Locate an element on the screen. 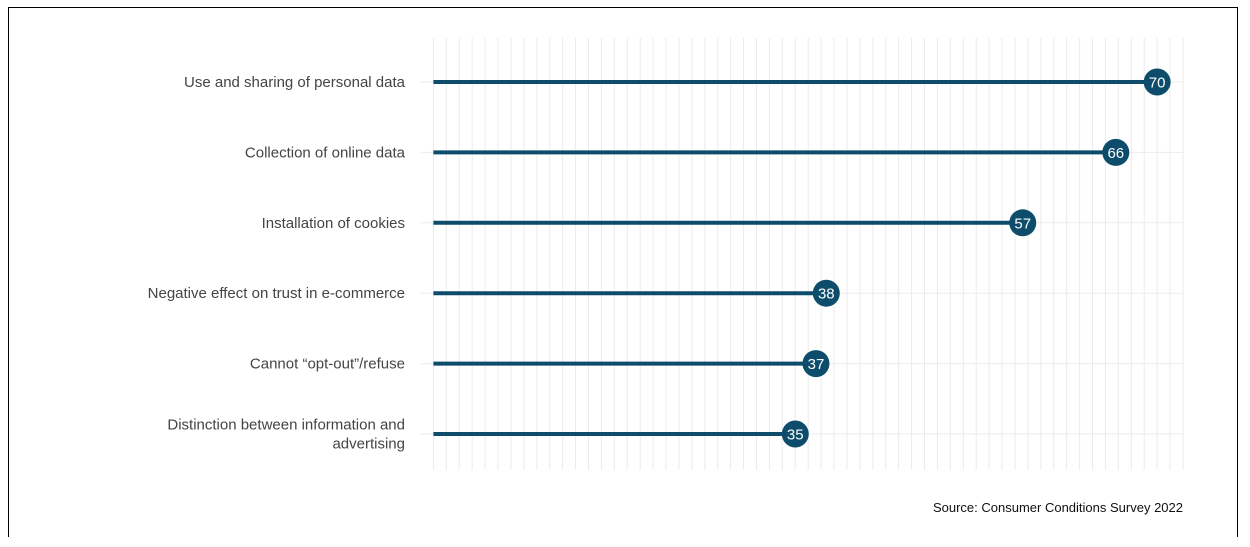  category-label: Use and sharing of personal data is located at coordinates (295, 82).